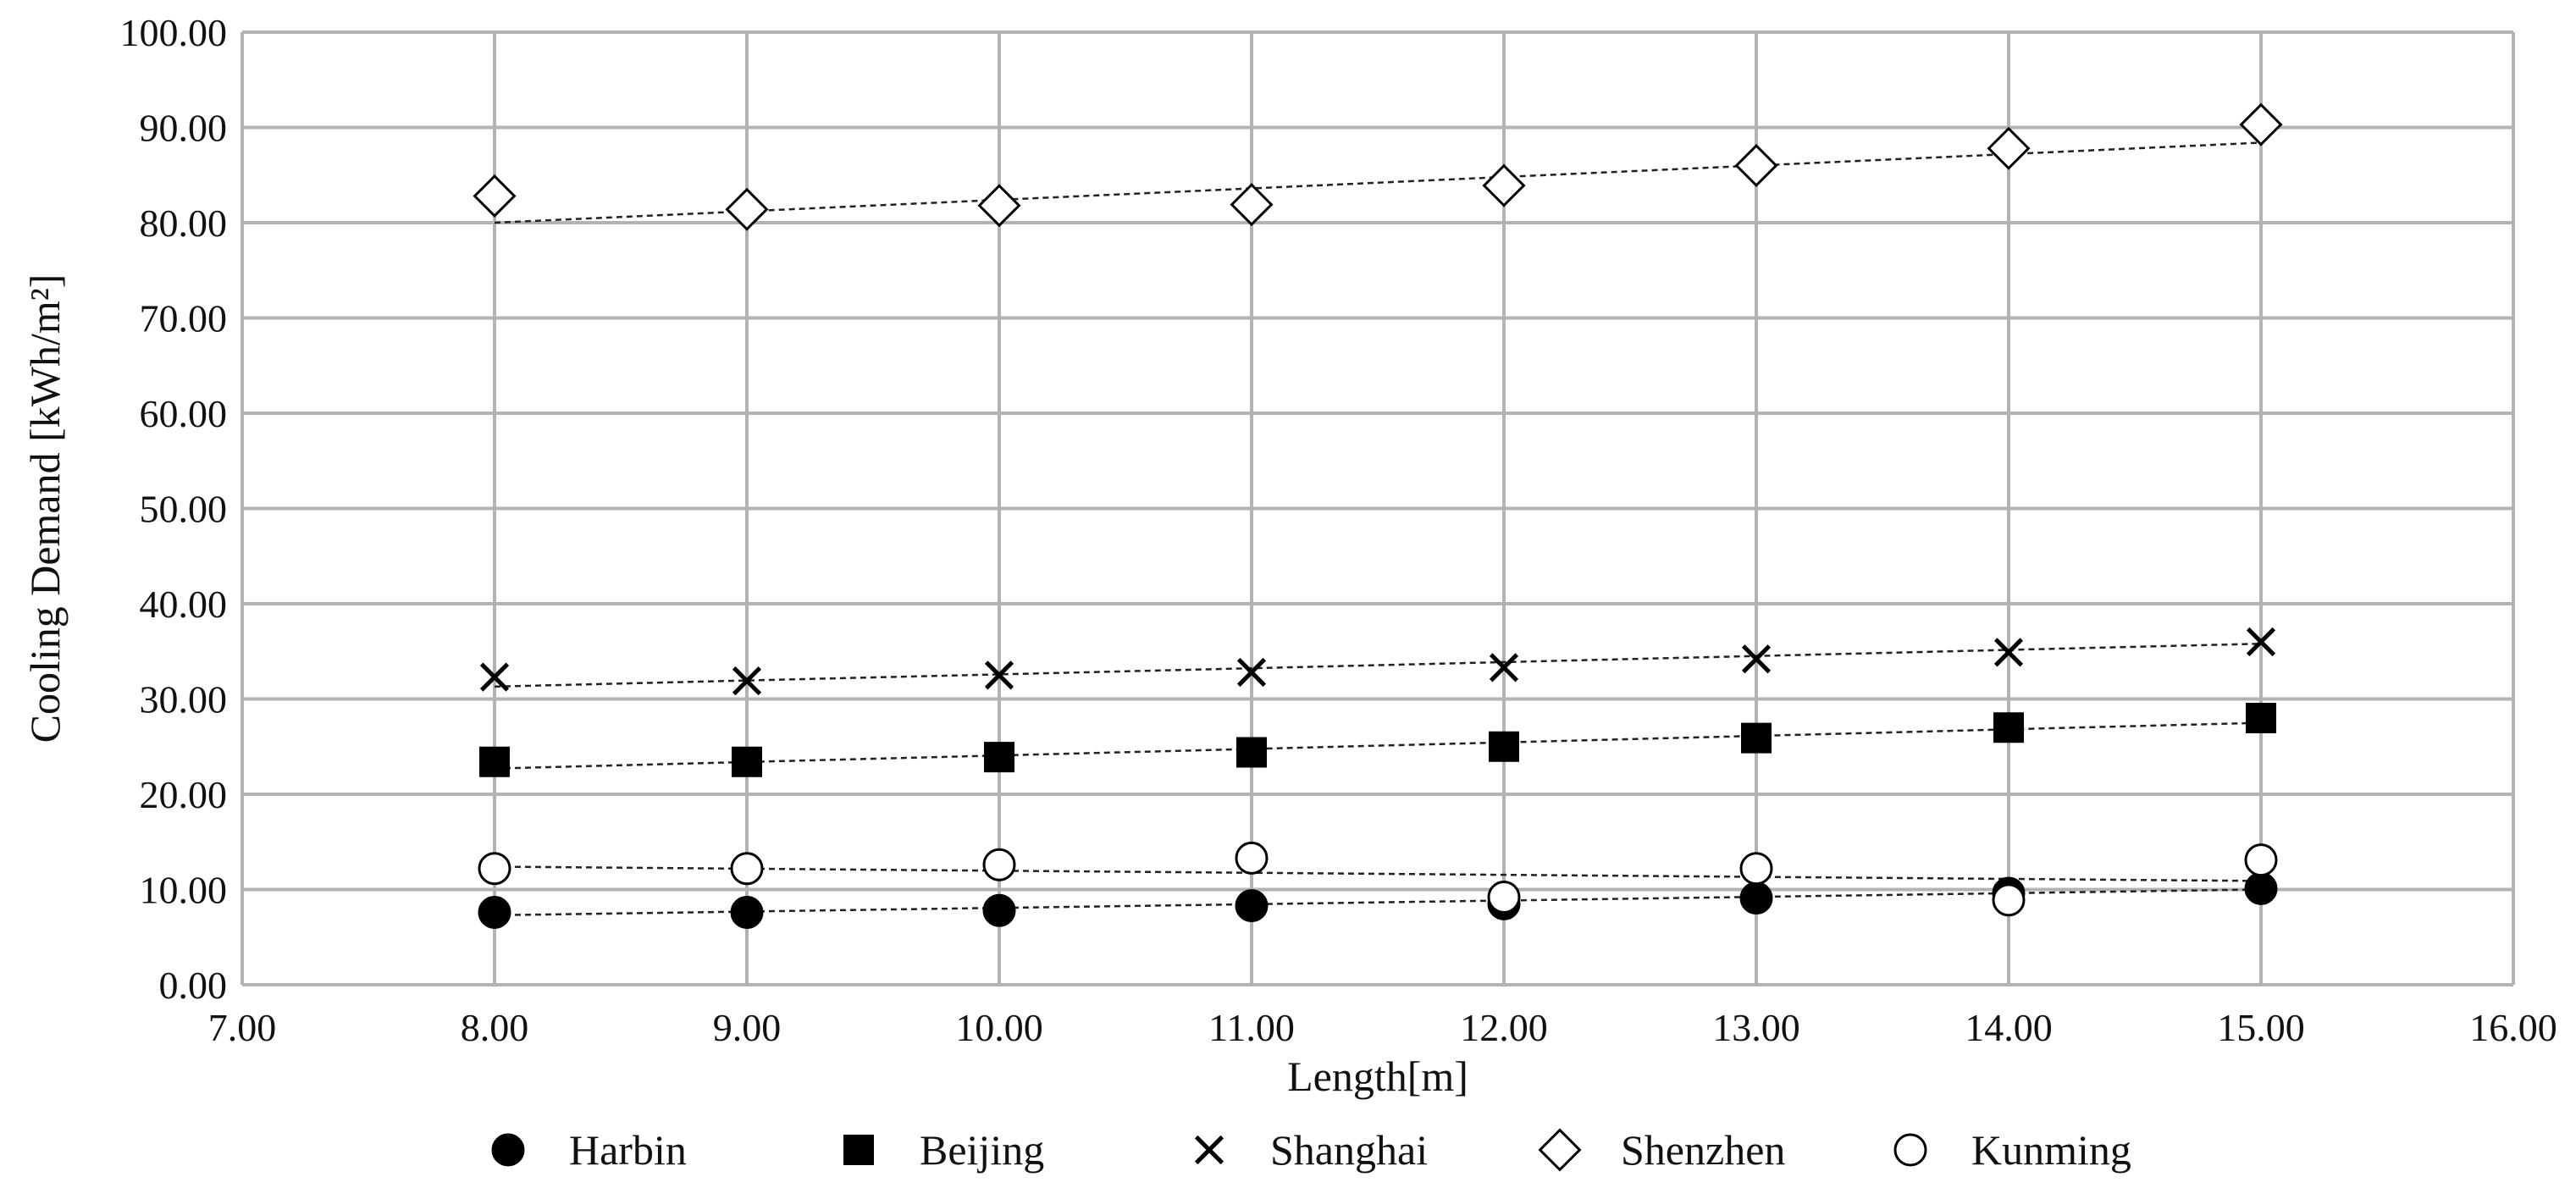 The width and height of the screenshot is (2576, 1199). Describe the element at coordinates (2261, 1027) in the screenshot. I see `x-tick-label: 15.00` at that location.